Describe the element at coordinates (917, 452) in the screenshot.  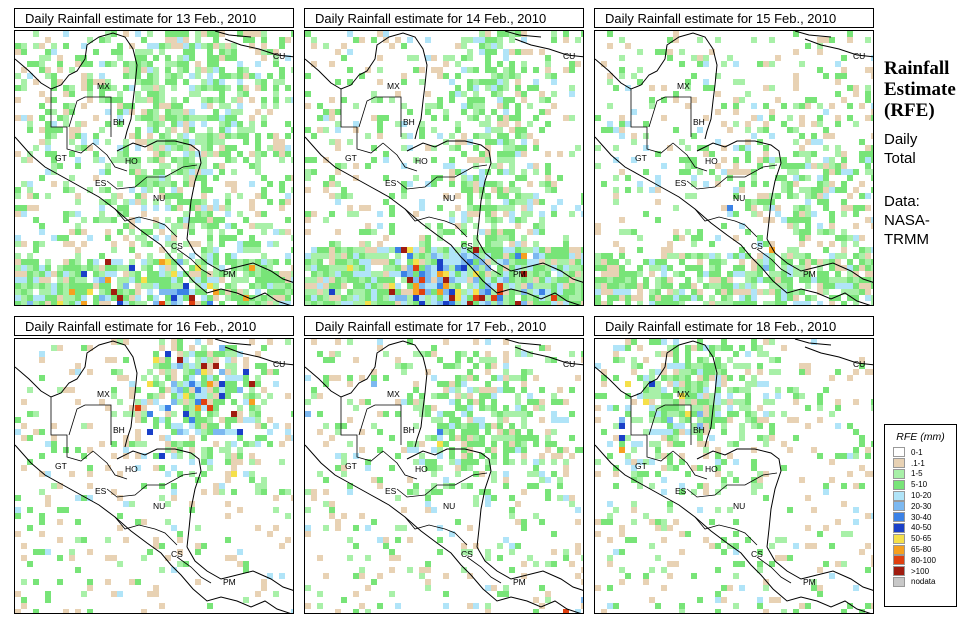
I see `legend-label: 0-1` at that location.